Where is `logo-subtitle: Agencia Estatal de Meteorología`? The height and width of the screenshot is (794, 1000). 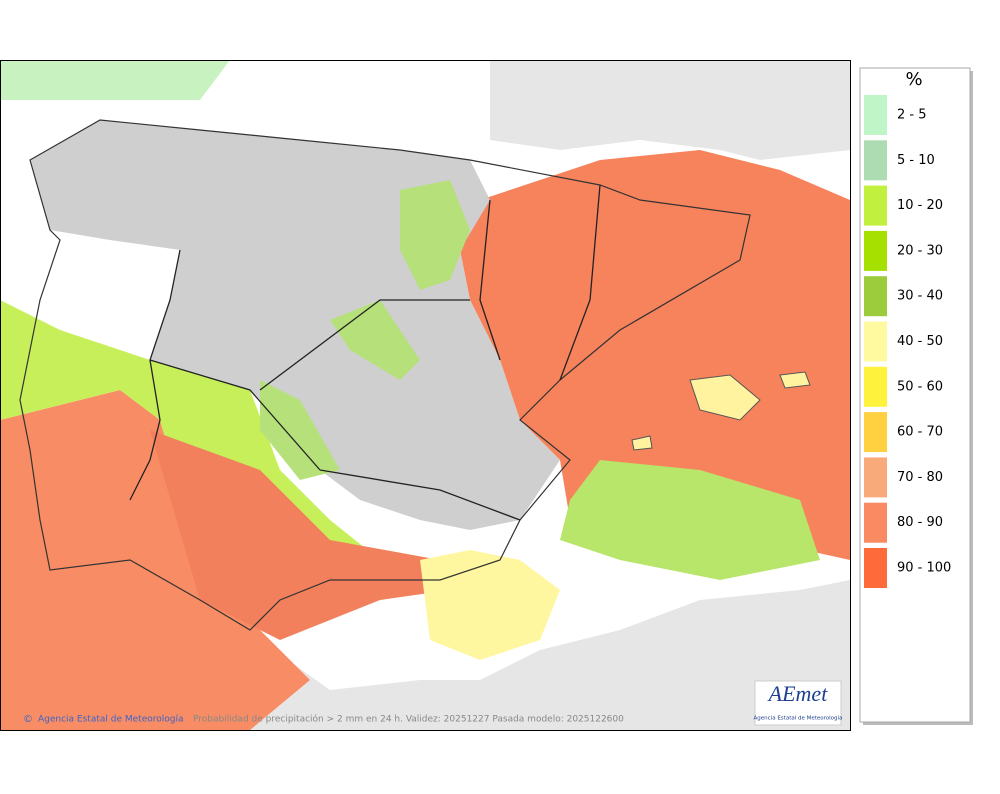
logo-subtitle: Agencia Estatal de Meteorología is located at coordinates (798, 718).